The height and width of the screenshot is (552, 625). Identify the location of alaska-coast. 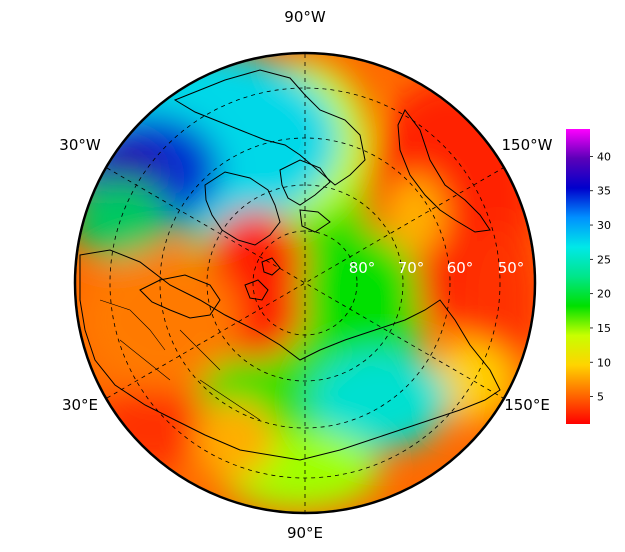
(444, 171).